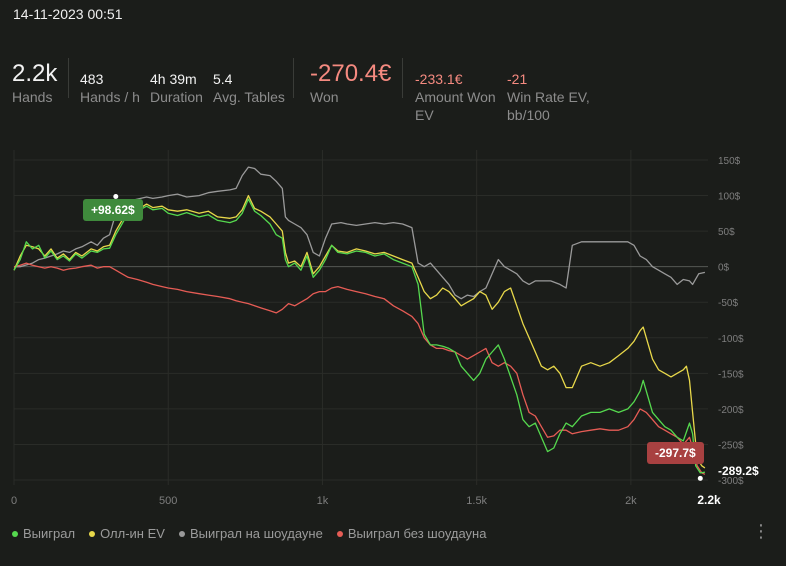 This screenshot has height=566, width=786. Describe the element at coordinates (351, 73) in the screenshot. I see `stat-won-value: -270.4€` at that location.